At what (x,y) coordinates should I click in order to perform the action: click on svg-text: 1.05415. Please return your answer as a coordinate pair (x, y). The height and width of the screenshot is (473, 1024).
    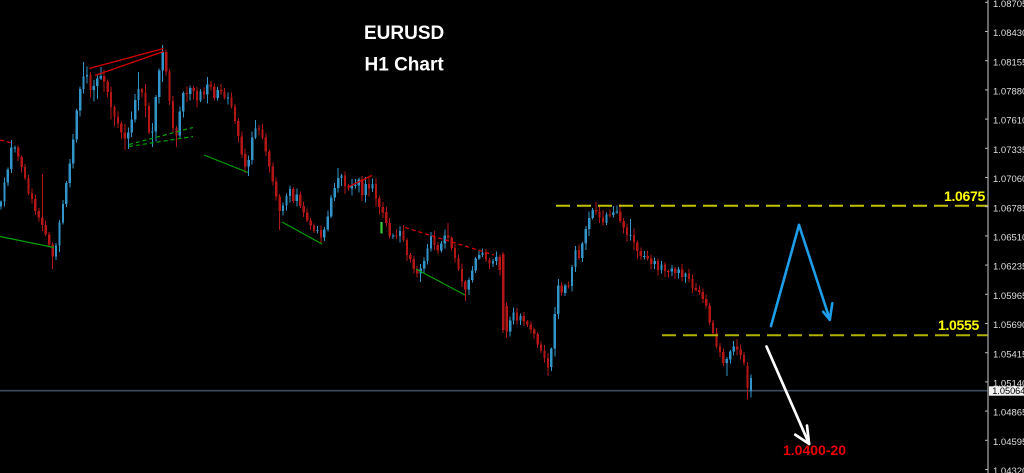
    Looking at the image, I should click on (1008, 354).